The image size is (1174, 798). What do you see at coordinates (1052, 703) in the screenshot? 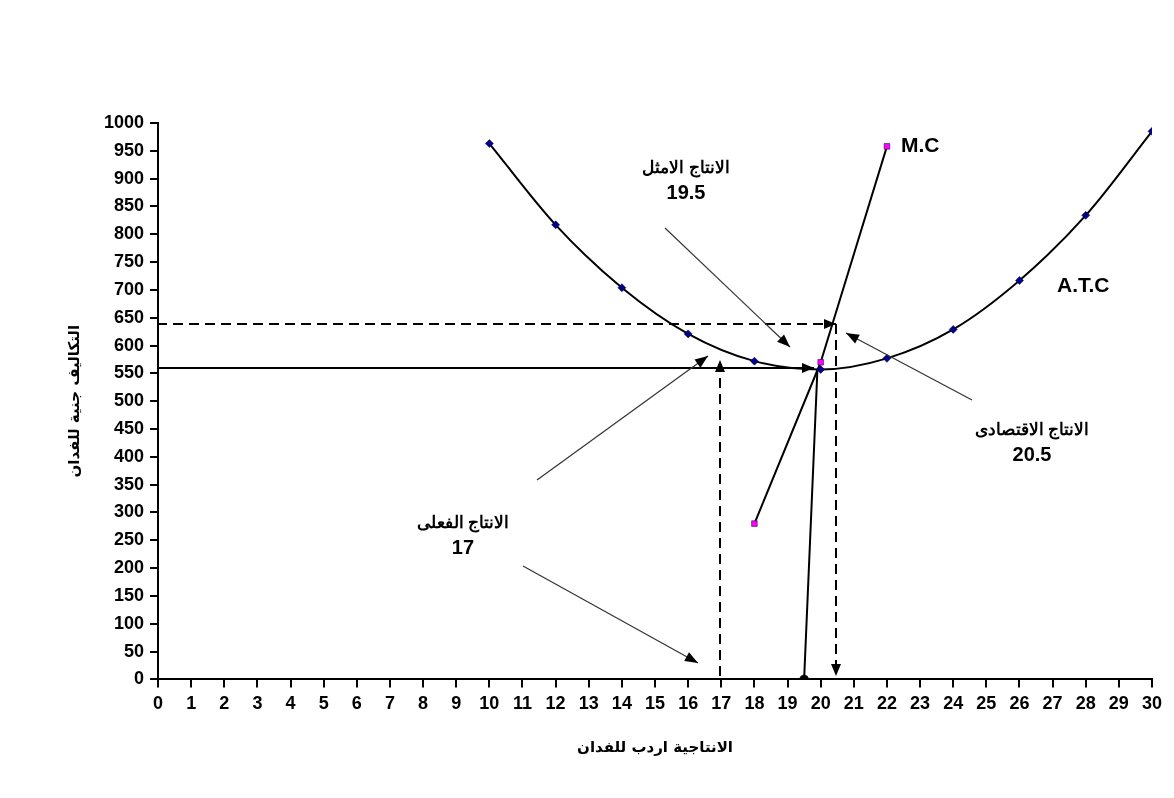
I see `x-tick-label: 27` at bounding box center [1052, 703].